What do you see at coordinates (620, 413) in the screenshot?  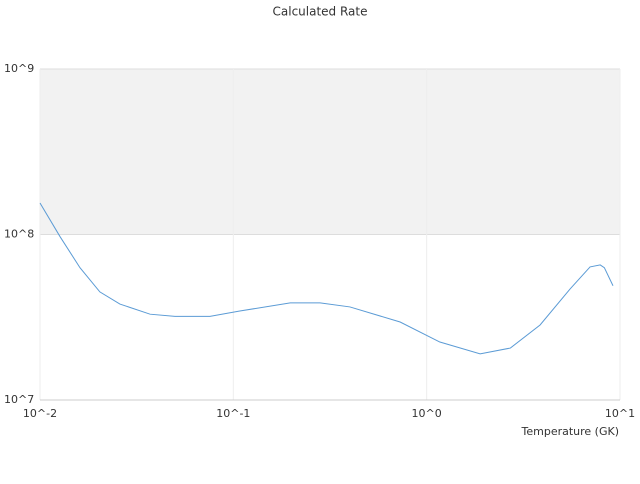 I see `x-tick-label: 10^1` at bounding box center [620, 413].